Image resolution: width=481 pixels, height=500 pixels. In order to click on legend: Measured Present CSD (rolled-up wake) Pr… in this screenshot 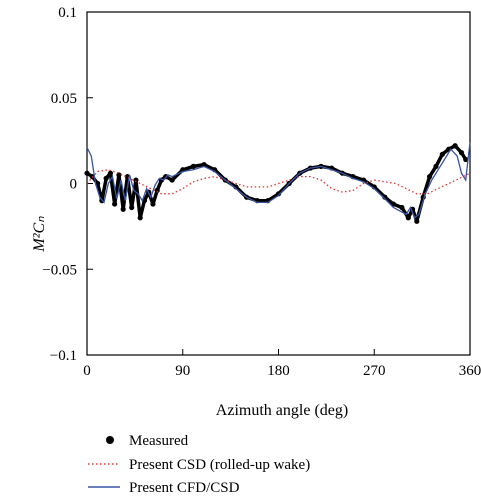, I will do `click(199, 464)`.